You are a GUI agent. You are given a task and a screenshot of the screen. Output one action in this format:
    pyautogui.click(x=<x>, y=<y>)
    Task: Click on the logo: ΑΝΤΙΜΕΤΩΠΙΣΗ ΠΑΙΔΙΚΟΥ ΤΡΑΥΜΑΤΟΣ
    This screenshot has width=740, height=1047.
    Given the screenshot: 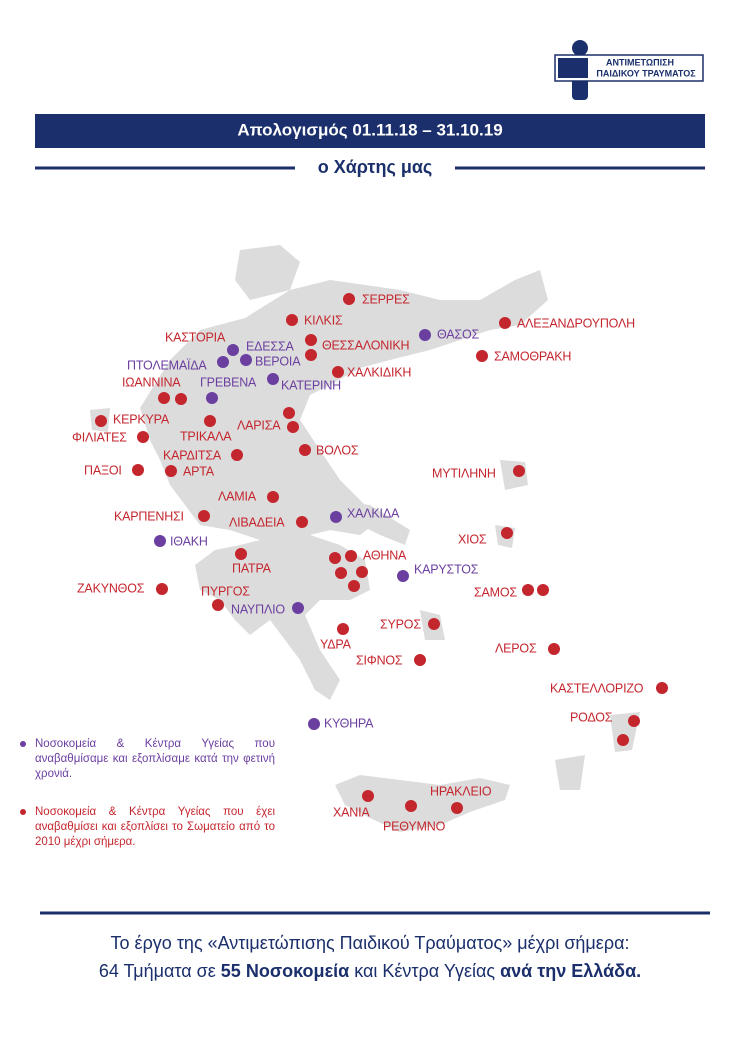 What is the action you would take?
    pyautogui.click(x=629, y=70)
    